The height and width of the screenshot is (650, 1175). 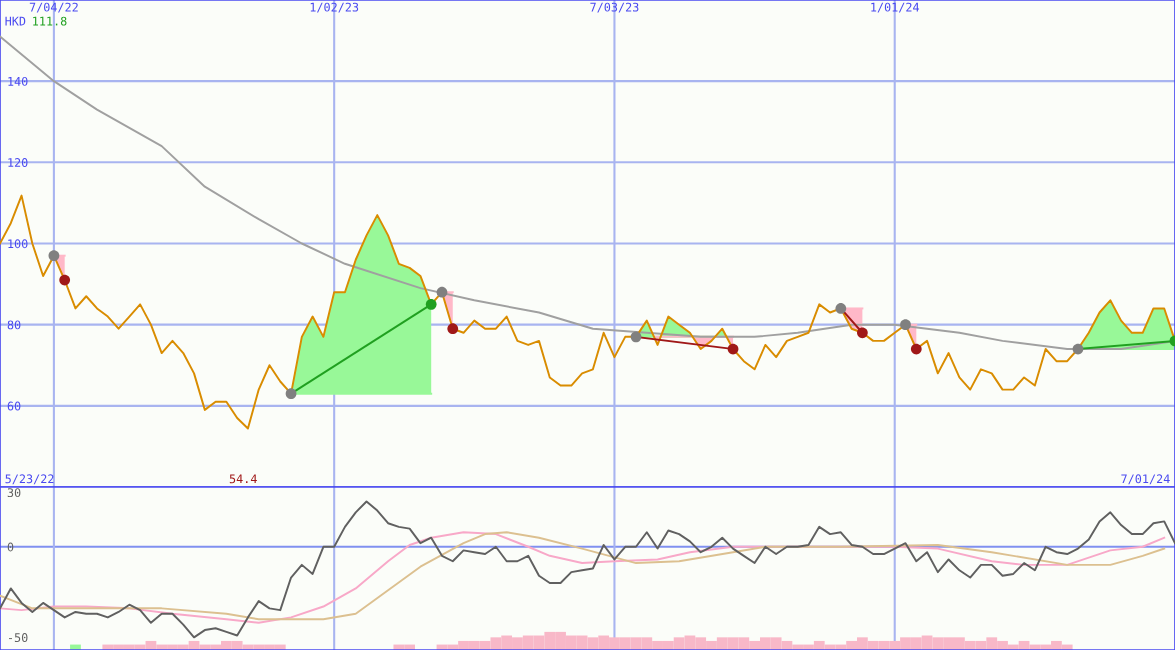 What do you see at coordinates (50, 21) in the screenshot?
I see `annotation: 111.8` at bounding box center [50, 21].